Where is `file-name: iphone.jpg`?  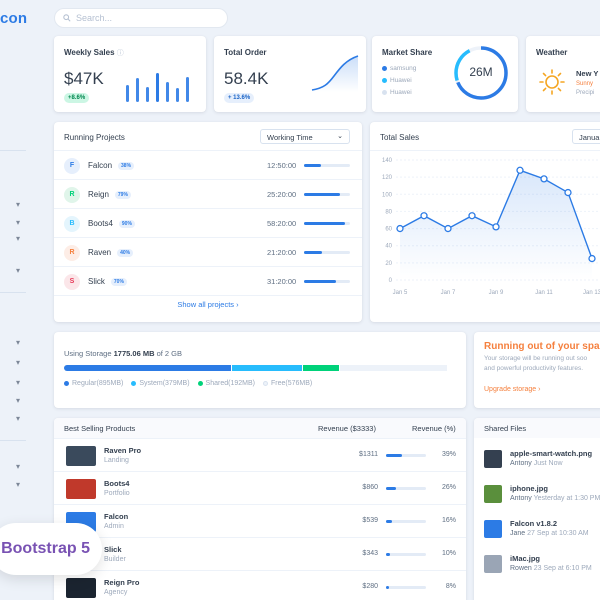 file-name: iphone.jpg is located at coordinates (529, 488).